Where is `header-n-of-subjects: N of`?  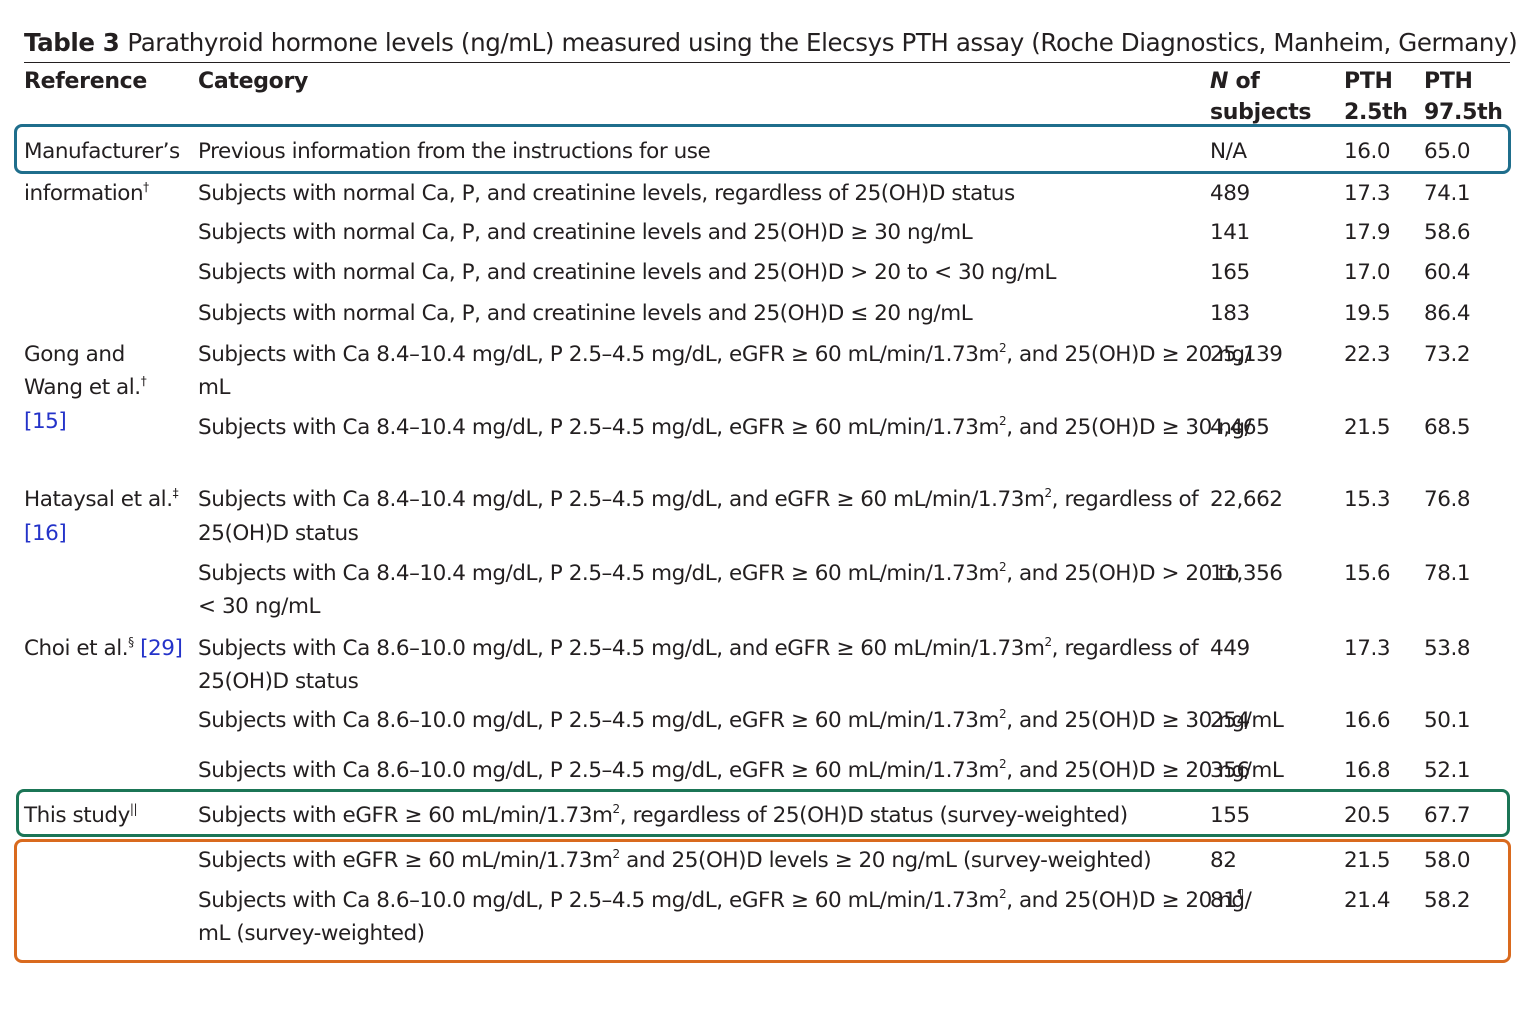
header-n-of-subjects: N of is located at coordinates (1235, 82).